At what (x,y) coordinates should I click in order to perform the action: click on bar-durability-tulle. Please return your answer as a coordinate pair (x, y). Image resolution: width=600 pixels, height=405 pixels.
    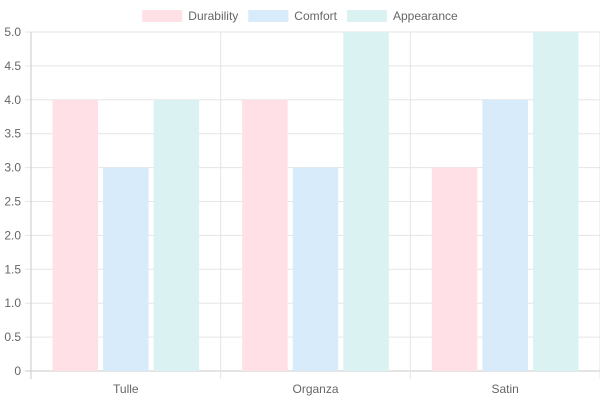
    Looking at the image, I should click on (75, 235).